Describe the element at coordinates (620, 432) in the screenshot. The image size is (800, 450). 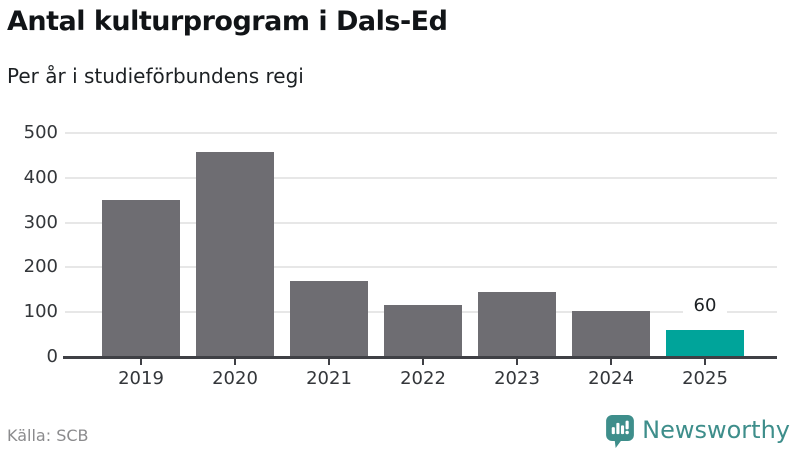
I see `chart-bubble-icon` at that location.